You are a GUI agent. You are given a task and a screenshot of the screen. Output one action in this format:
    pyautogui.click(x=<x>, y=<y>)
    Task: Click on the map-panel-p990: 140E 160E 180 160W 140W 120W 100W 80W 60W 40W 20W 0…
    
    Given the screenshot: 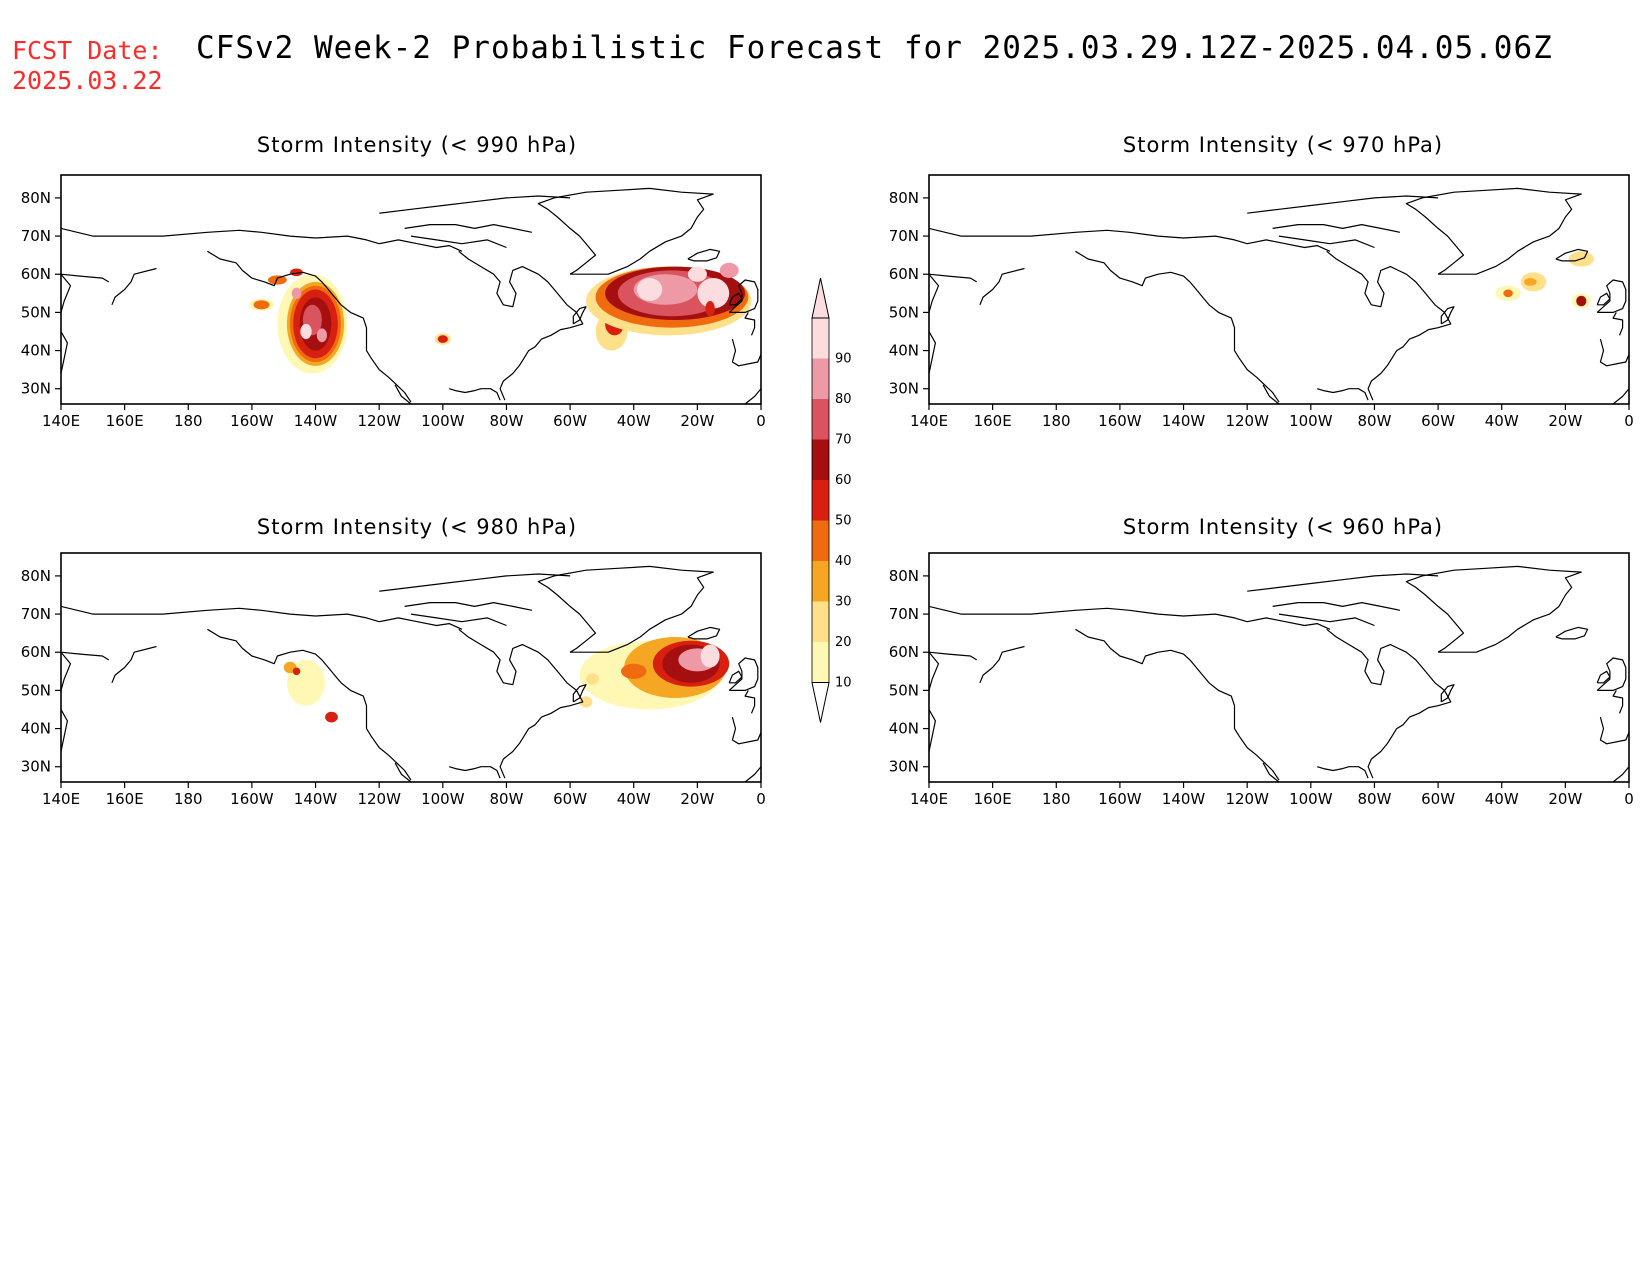 What is the action you would take?
    pyautogui.click(x=393, y=302)
    